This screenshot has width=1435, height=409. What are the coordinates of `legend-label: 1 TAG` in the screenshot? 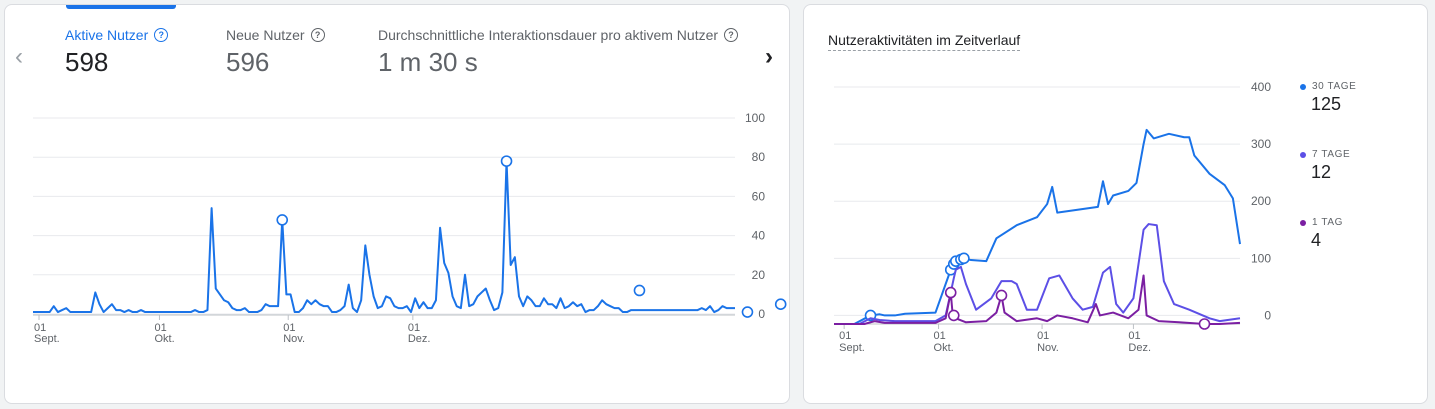 It's located at (1327, 222).